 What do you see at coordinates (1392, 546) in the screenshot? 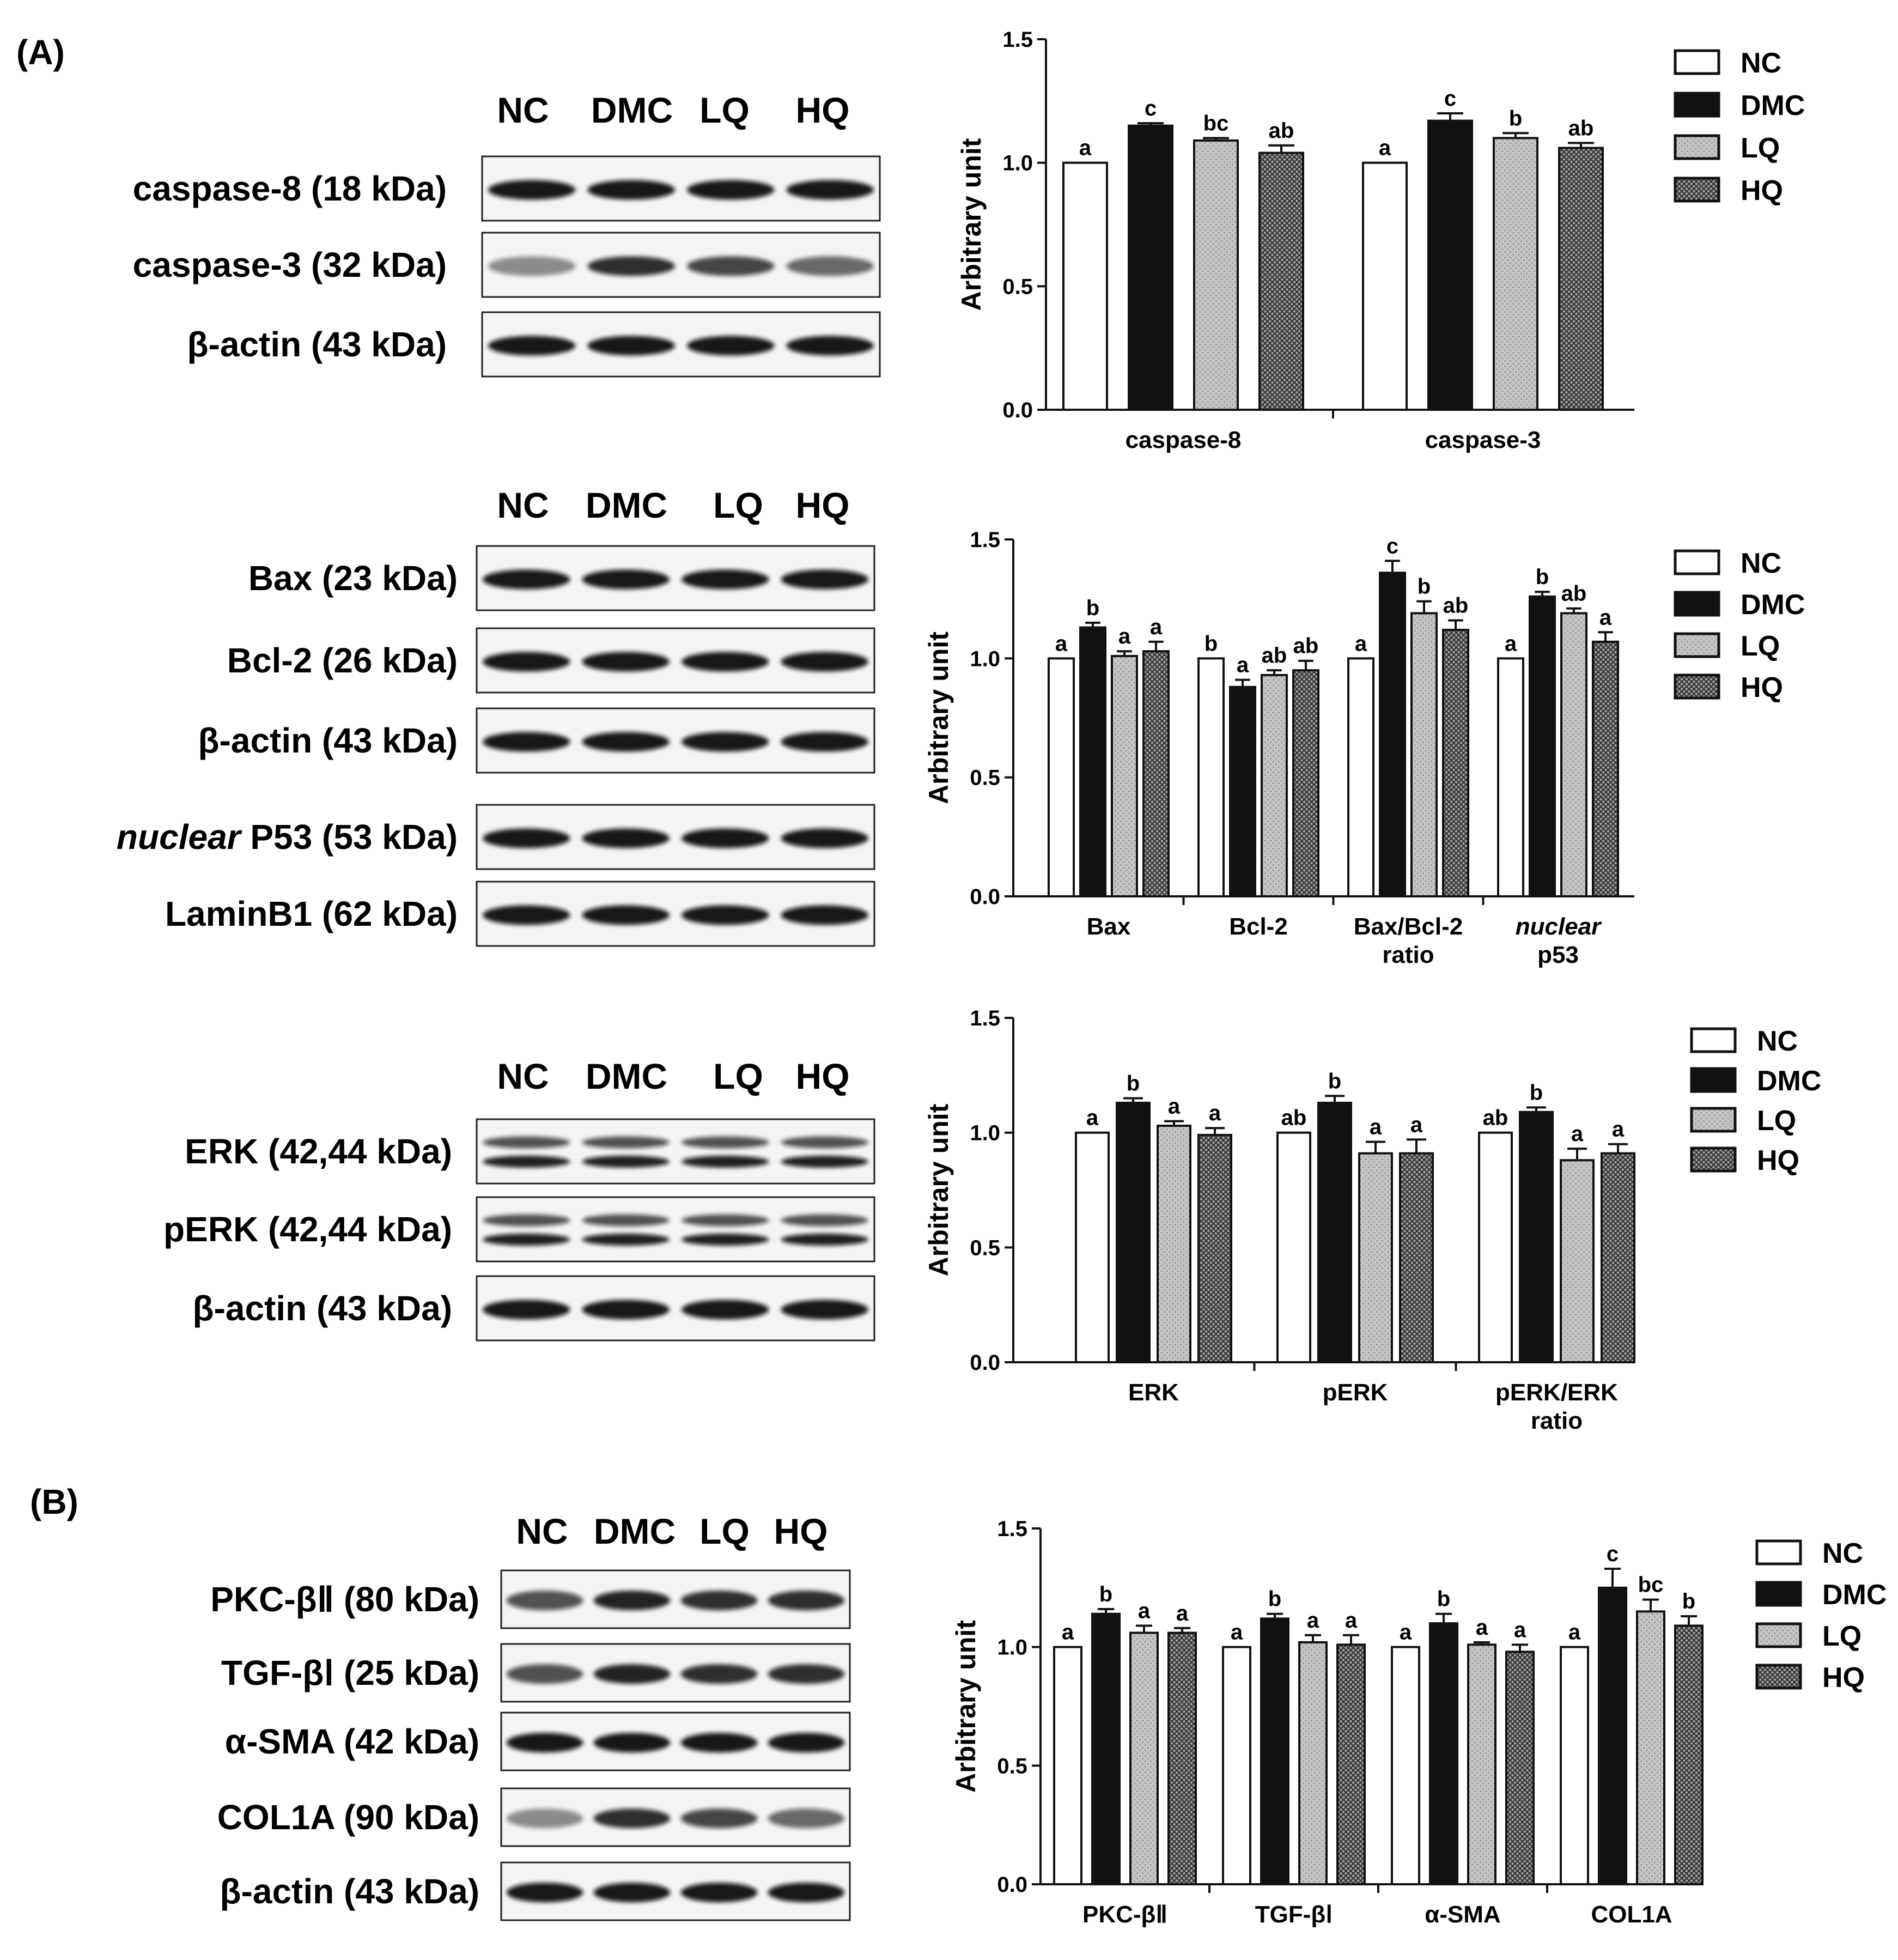
I see `significance-letter: c` at bounding box center [1392, 546].